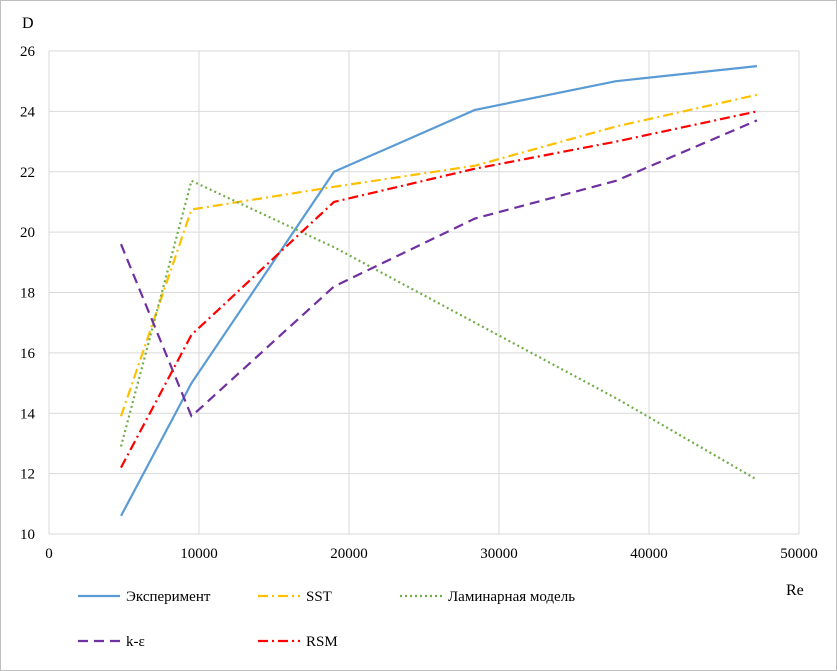 The image size is (837, 671). What do you see at coordinates (199, 554) in the screenshot?
I see `x-tick-label: 10000` at bounding box center [199, 554].